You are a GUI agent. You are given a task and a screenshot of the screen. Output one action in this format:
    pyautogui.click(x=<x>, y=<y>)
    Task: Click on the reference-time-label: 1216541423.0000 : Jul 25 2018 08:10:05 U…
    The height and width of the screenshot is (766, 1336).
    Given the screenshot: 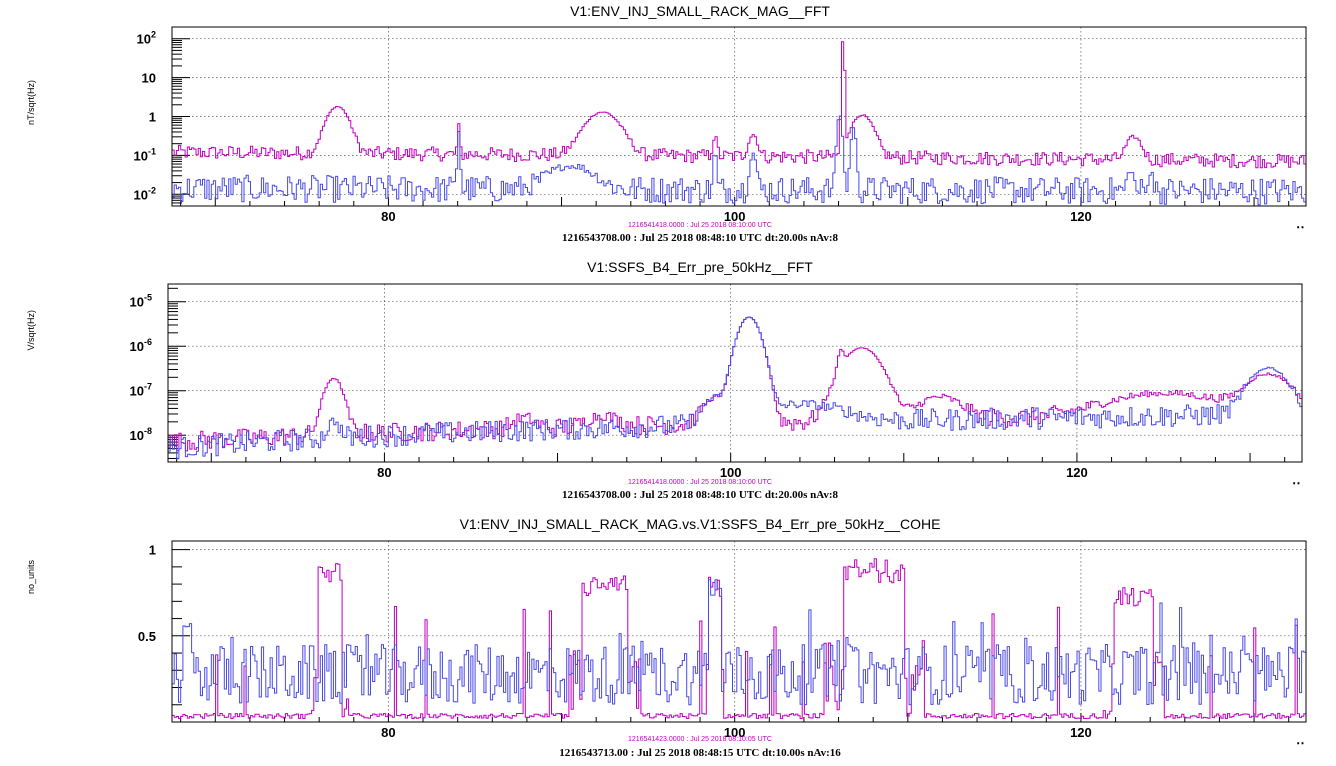 What is the action you would take?
    pyautogui.click(x=700, y=739)
    